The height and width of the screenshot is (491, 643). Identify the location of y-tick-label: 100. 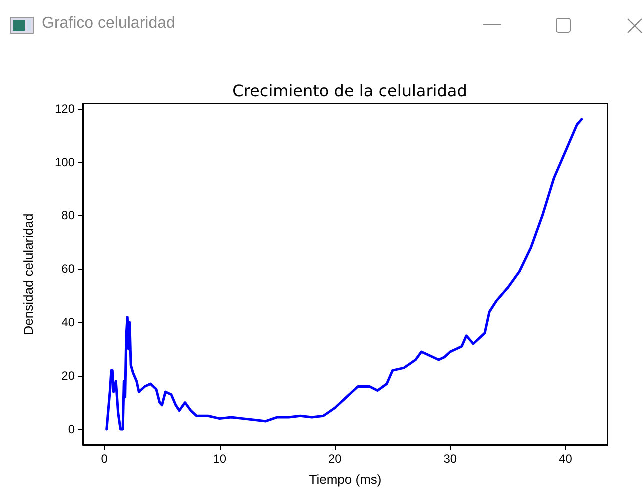
(65, 162).